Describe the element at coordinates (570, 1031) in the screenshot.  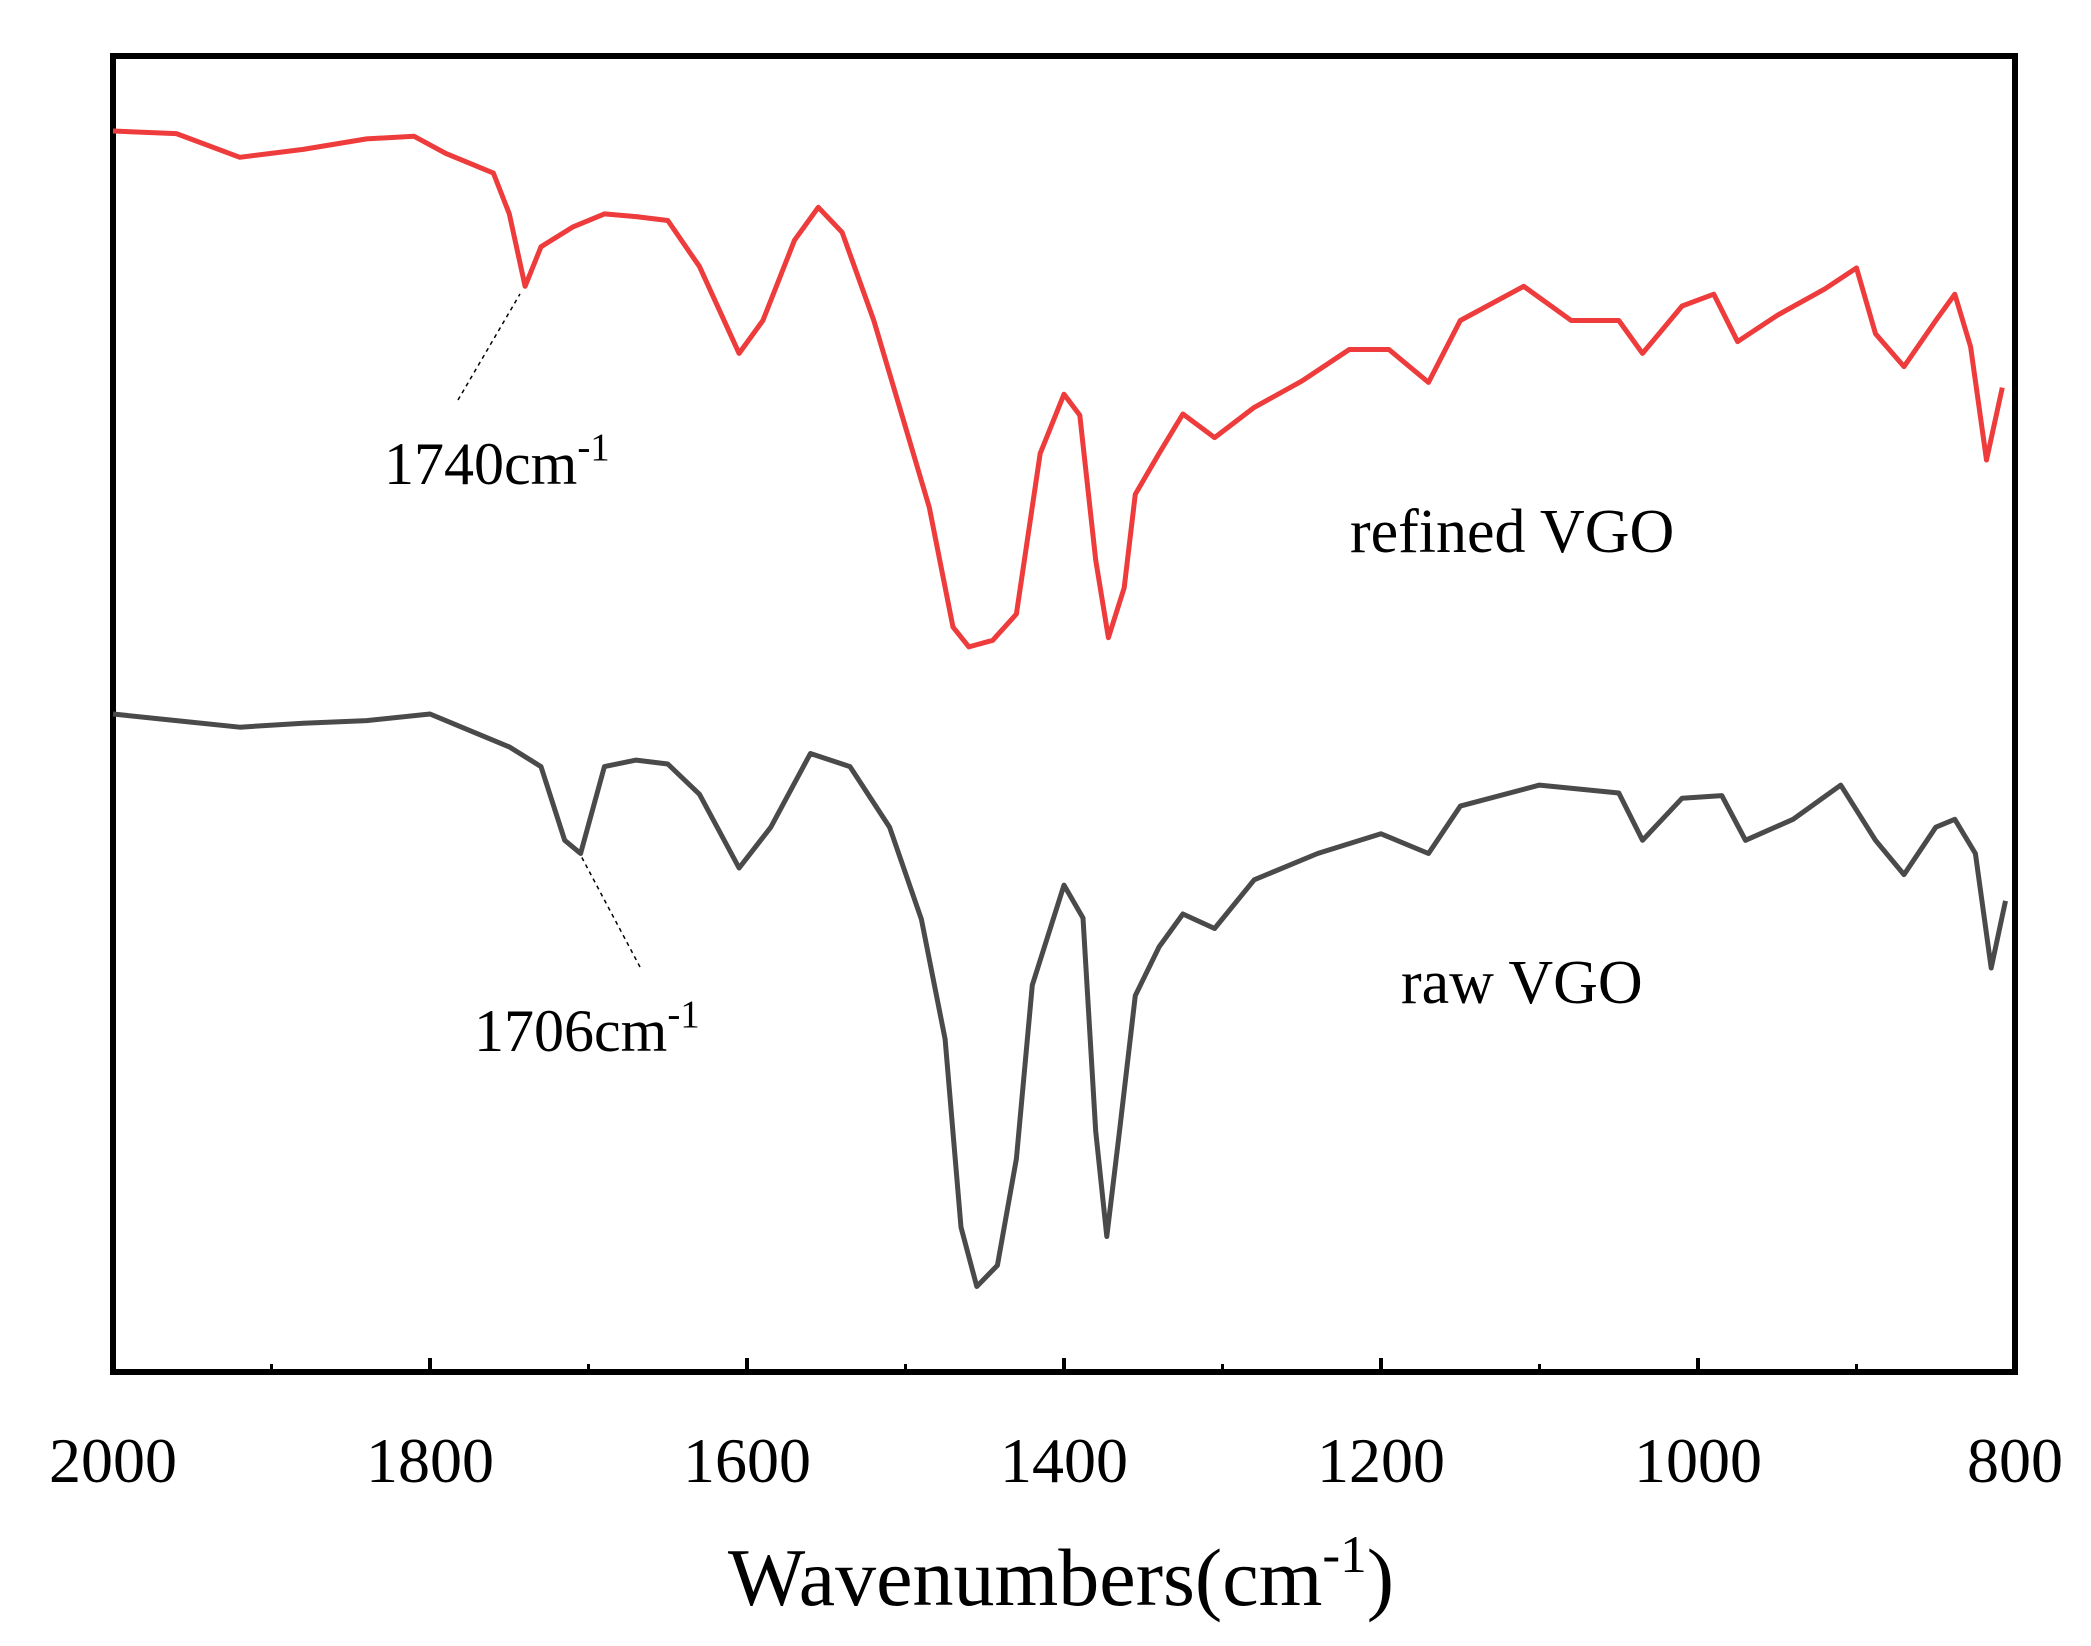
I see `annotation-main: 1706cm` at that location.